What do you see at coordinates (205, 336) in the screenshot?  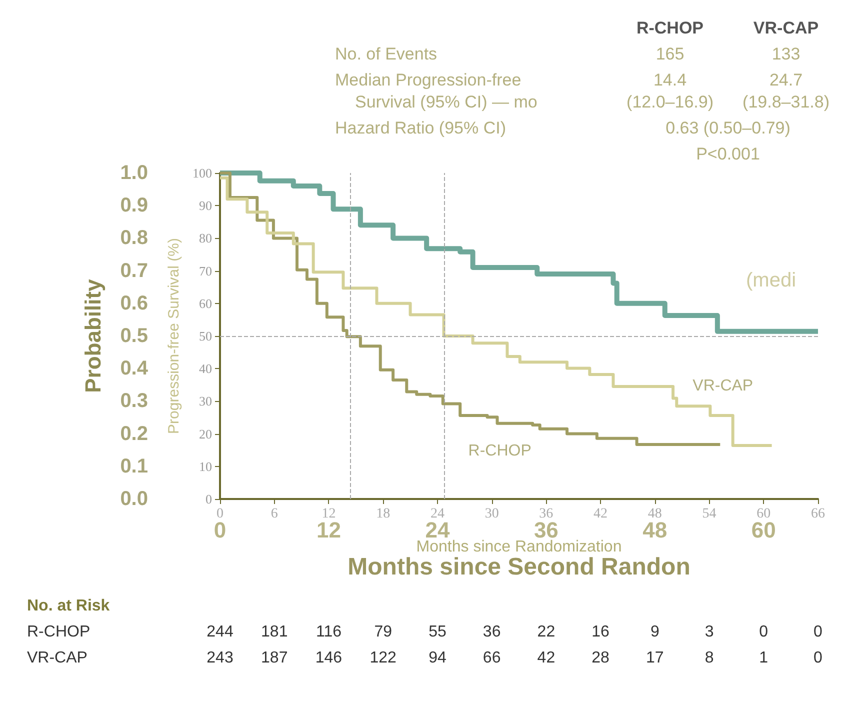 I see `y-tick-label: 50` at bounding box center [205, 336].